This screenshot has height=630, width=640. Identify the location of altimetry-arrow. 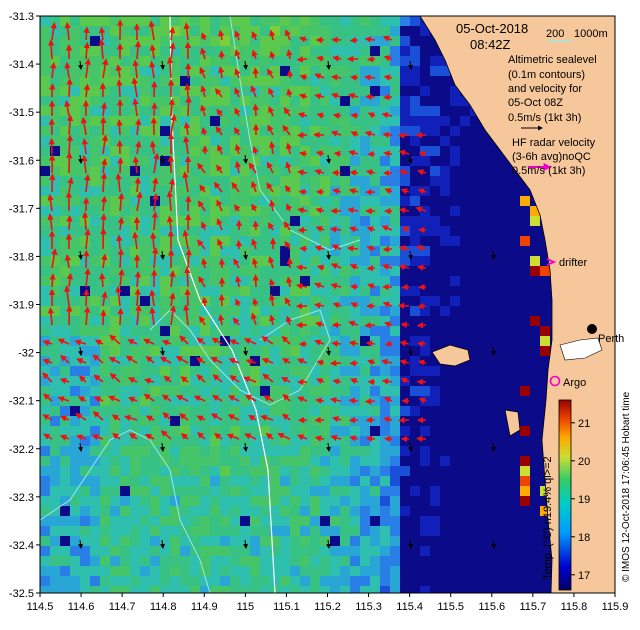
(80, 447).